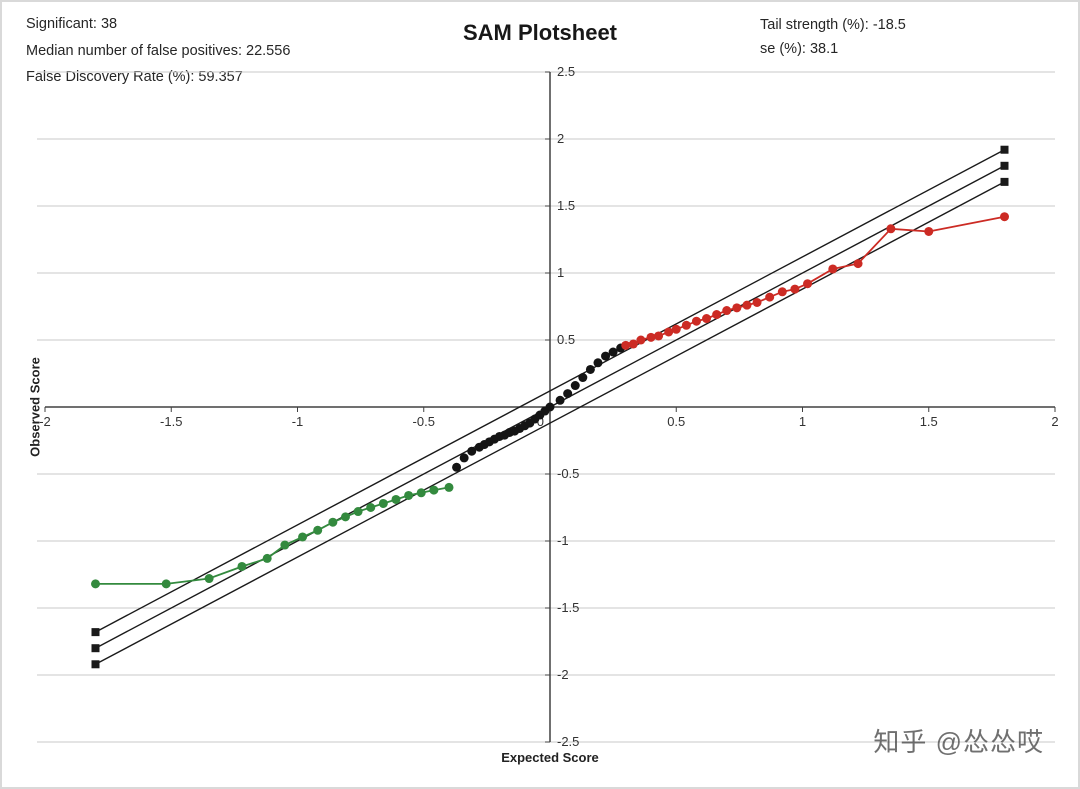  I want to click on false-discovery-rate-label: False Discovery Rate (%): 59.357, so click(134, 77).